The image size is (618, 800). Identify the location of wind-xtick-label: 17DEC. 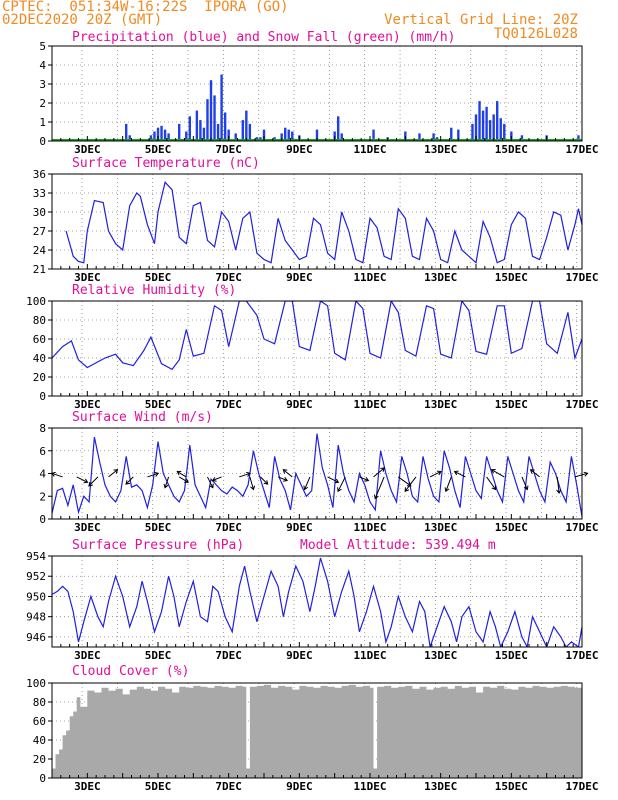
(581, 527).